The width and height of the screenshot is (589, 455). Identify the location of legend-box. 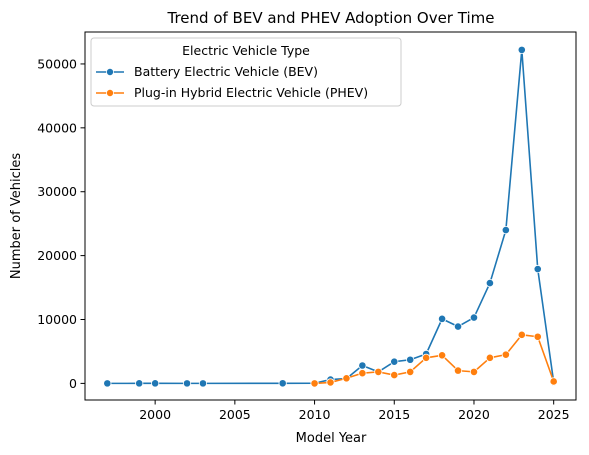
(246, 72).